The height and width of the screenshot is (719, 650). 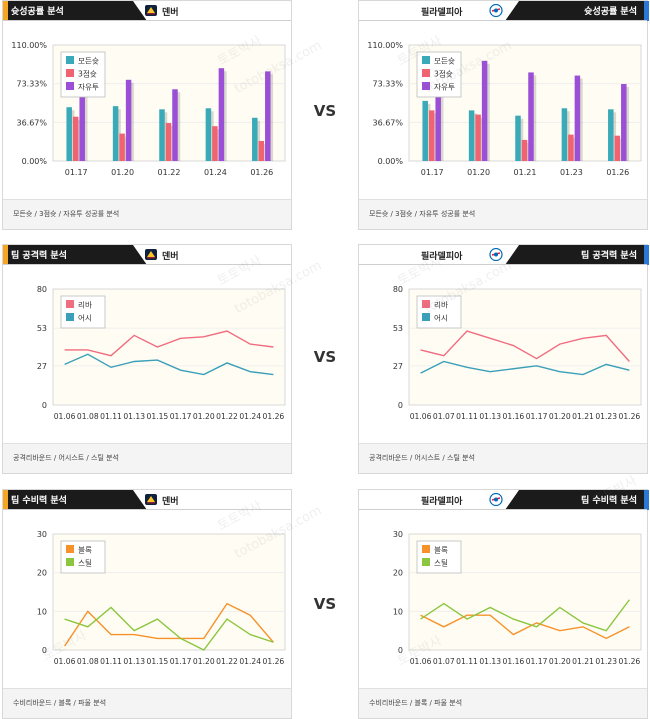 I want to click on legend-label: 3점슛, so click(x=443, y=74).